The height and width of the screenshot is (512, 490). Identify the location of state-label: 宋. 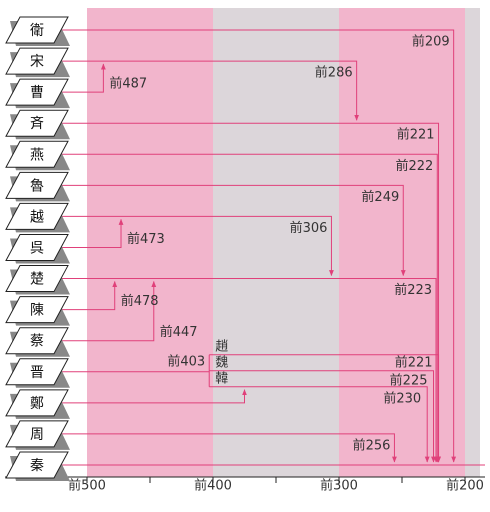
(37, 62).